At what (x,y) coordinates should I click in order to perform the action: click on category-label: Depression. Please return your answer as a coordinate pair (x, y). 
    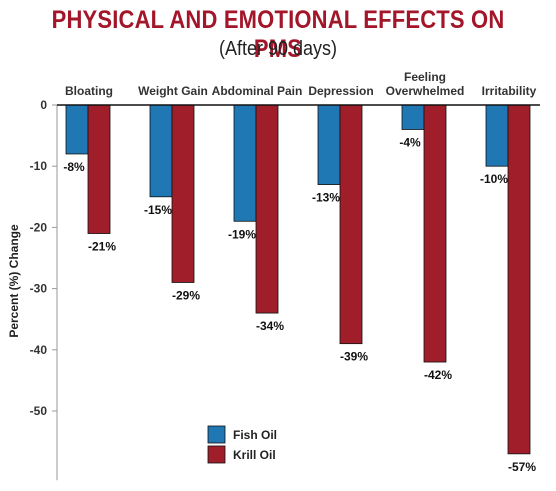
    Looking at the image, I should click on (340, 91).